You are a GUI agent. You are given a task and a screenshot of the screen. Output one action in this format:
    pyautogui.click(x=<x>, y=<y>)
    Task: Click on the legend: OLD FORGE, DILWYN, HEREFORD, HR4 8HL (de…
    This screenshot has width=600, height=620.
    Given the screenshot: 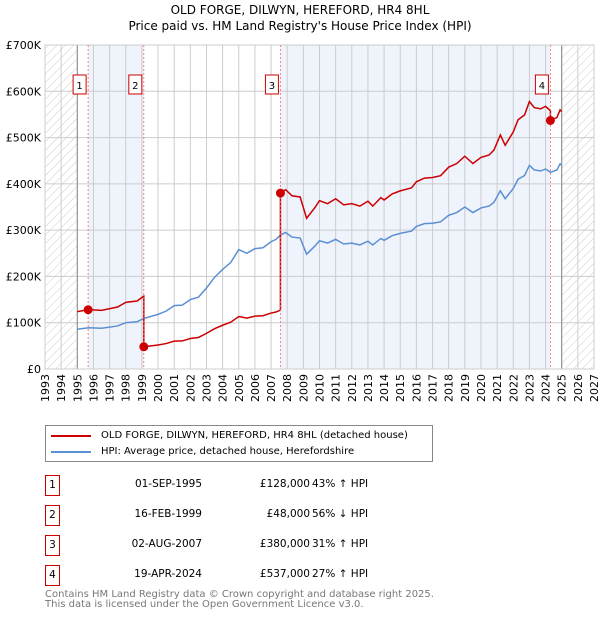 What is the action you would take?
    pyautogui.click(x=239, y=443)
    